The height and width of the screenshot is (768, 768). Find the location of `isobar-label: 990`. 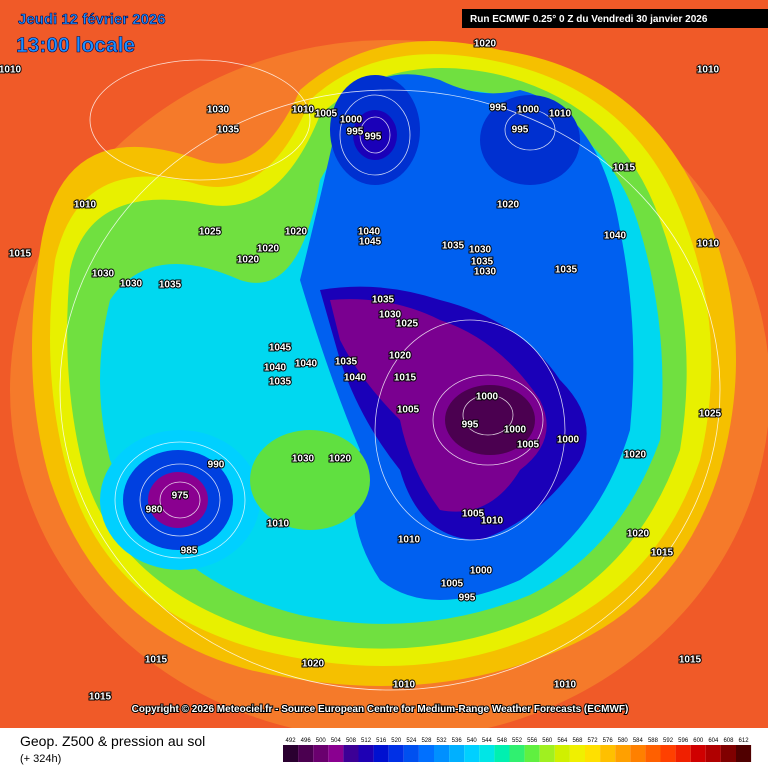

isobar-label: 990 is located at coordinates (216, 465).